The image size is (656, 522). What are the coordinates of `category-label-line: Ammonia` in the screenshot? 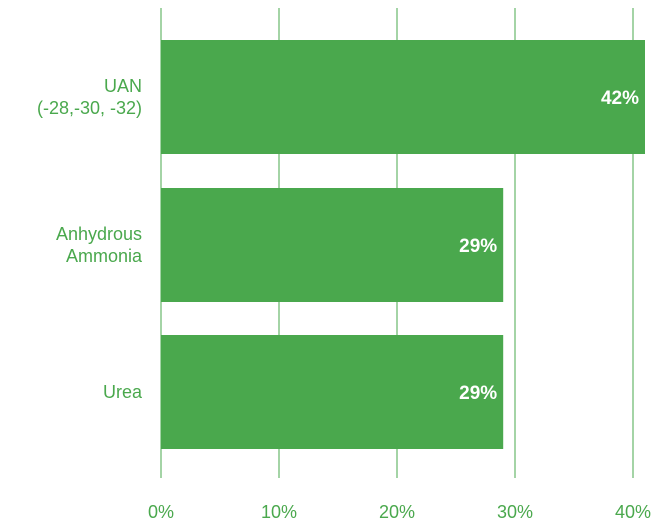 It's located at (104, 256).